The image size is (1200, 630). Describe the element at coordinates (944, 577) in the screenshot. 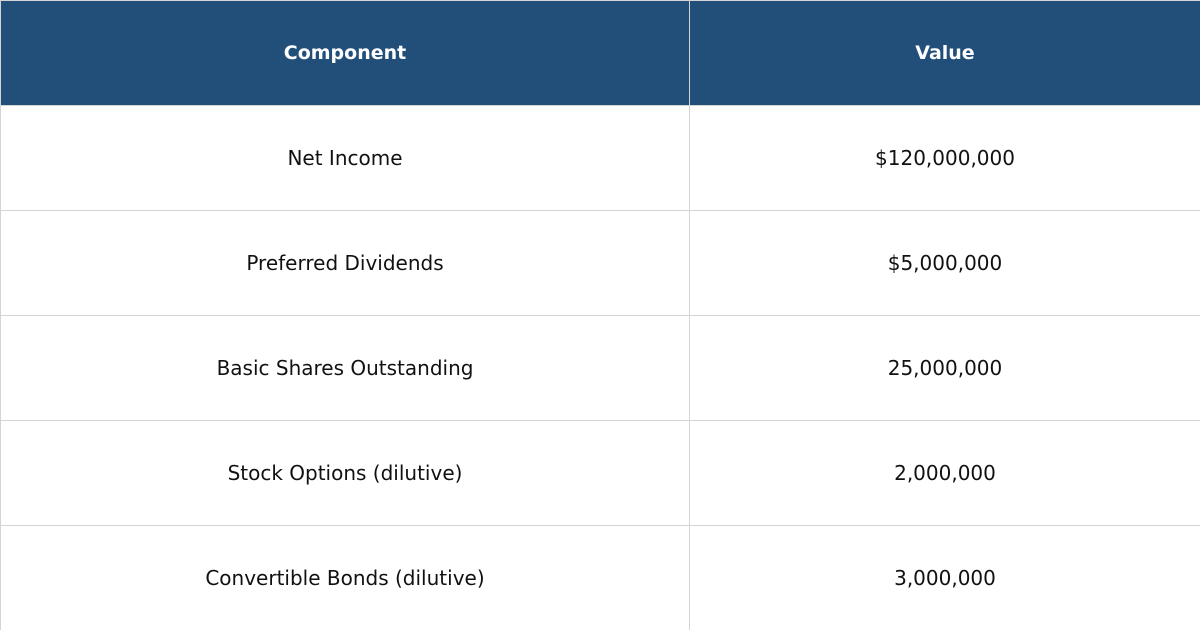

I see `value-cell: 3,000,000` at that location.